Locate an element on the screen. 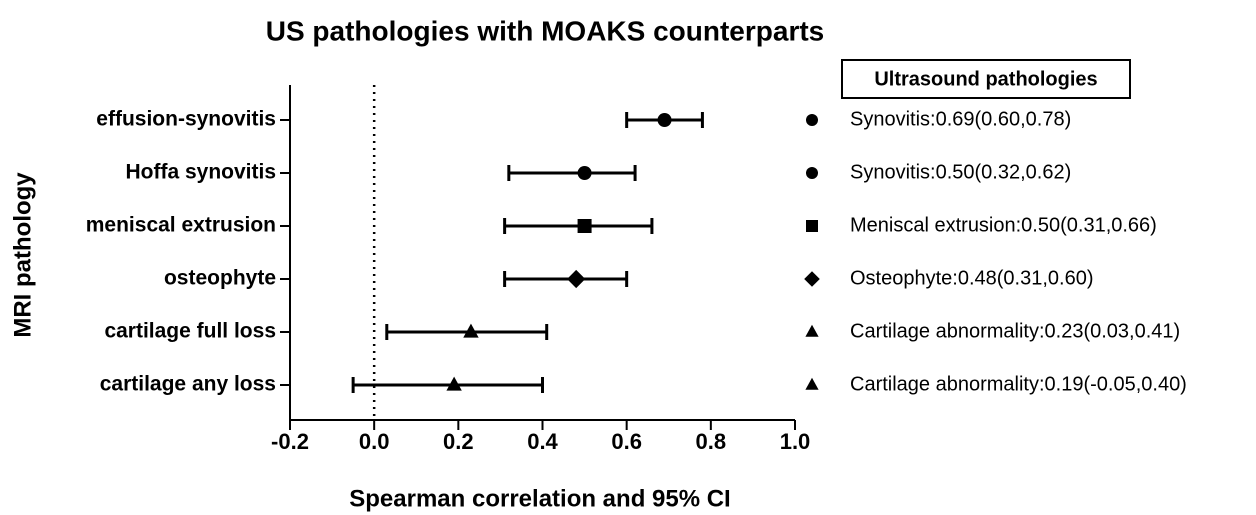  y-tick-label: meniscal extrusion is located at coordinates (181, 225).